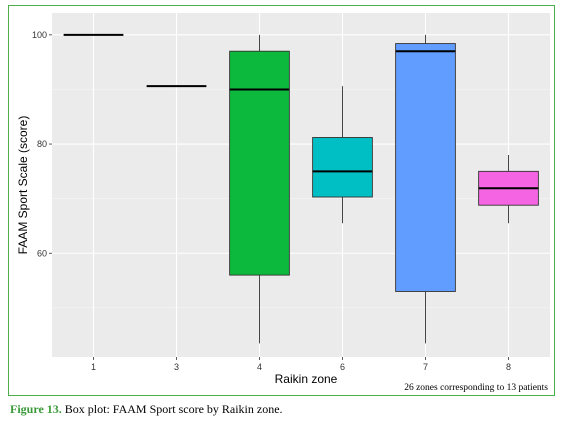 This screenshot has width=567, height=423. Describe the element at coordinates (508, 367) in the screenshot. I see `x-tick-label: 8` at that location.